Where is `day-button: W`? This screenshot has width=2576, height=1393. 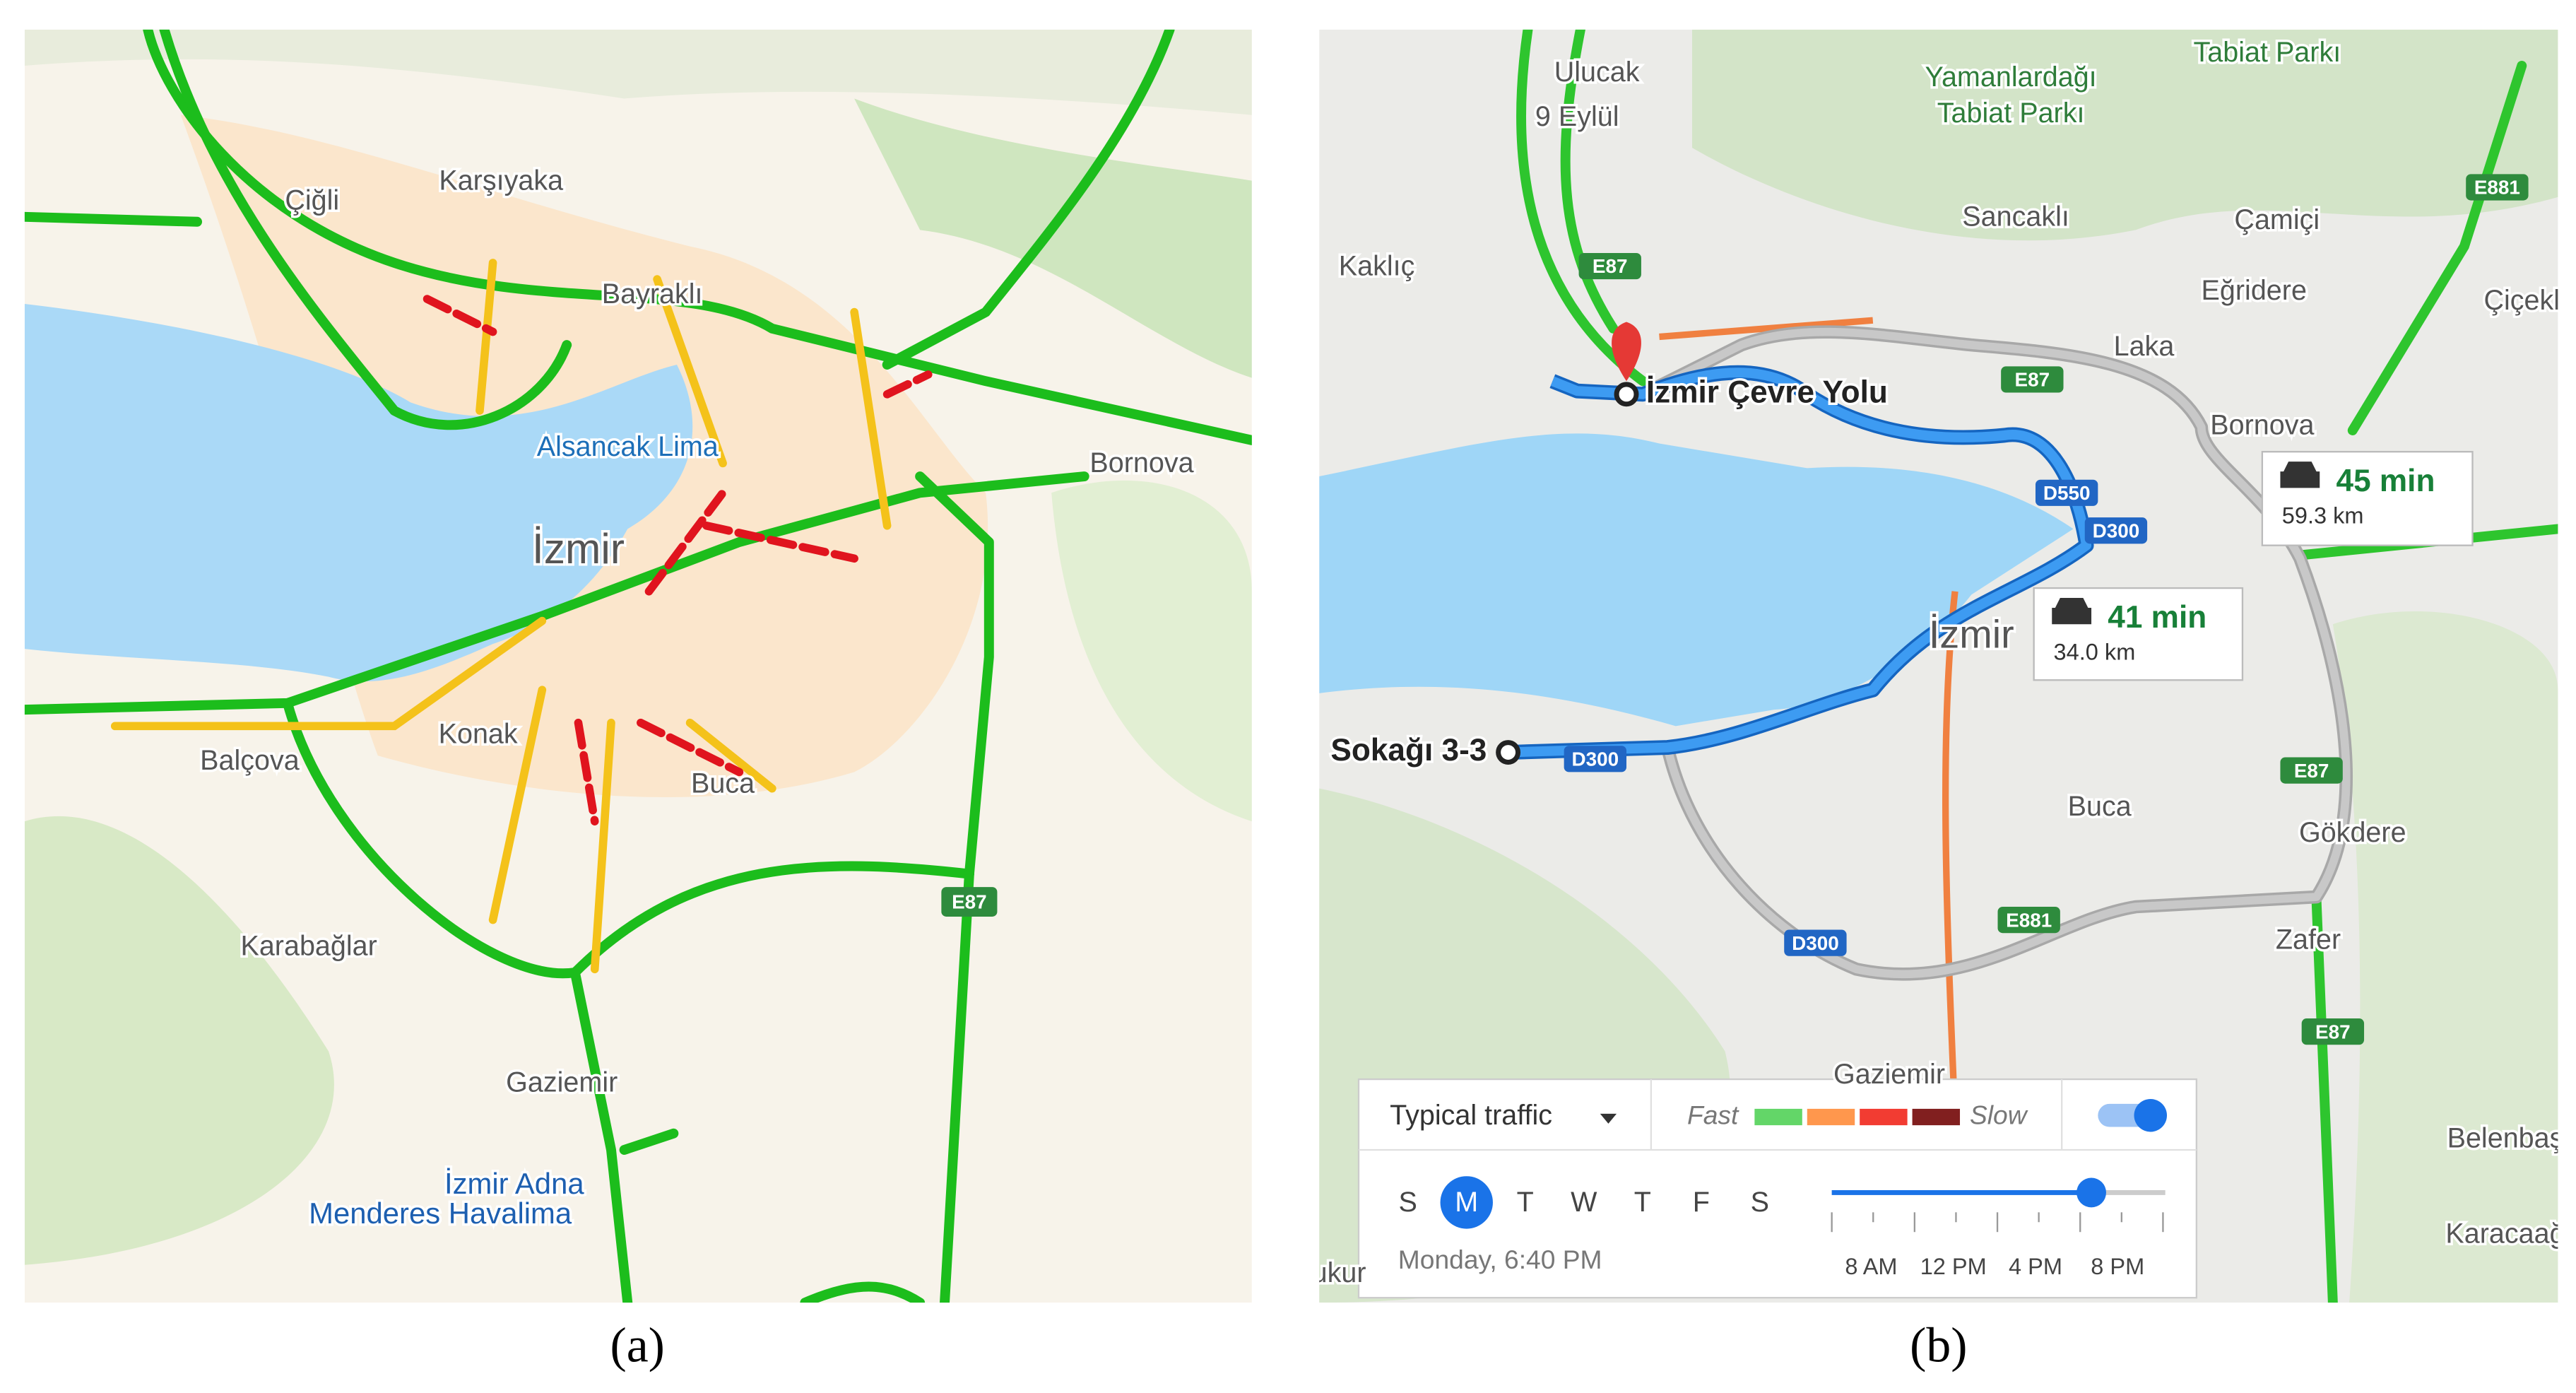 day-button: W is located at coordinates (1584, 1202).